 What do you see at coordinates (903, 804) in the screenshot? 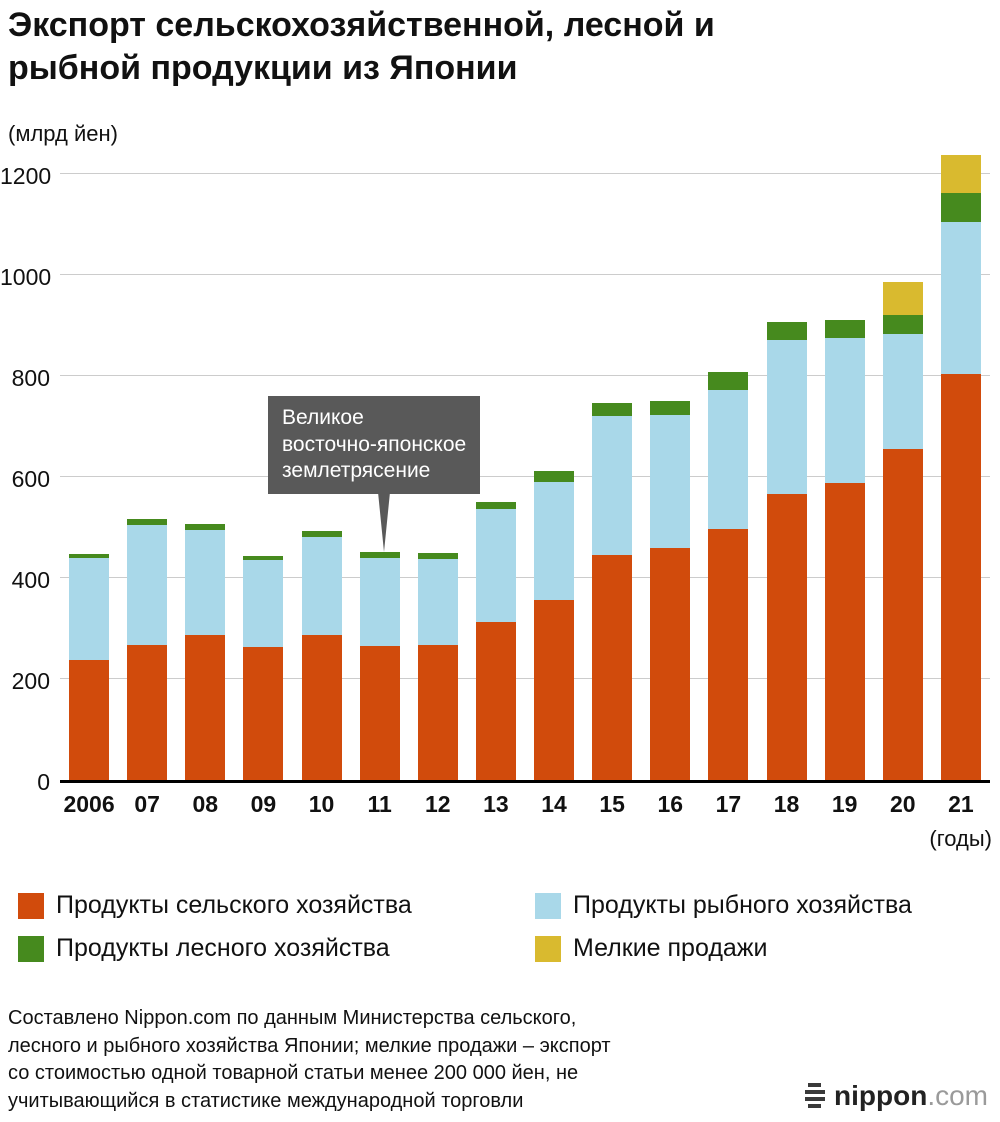
I see `x-tick-label: 20` at bounding box center [903, 804].